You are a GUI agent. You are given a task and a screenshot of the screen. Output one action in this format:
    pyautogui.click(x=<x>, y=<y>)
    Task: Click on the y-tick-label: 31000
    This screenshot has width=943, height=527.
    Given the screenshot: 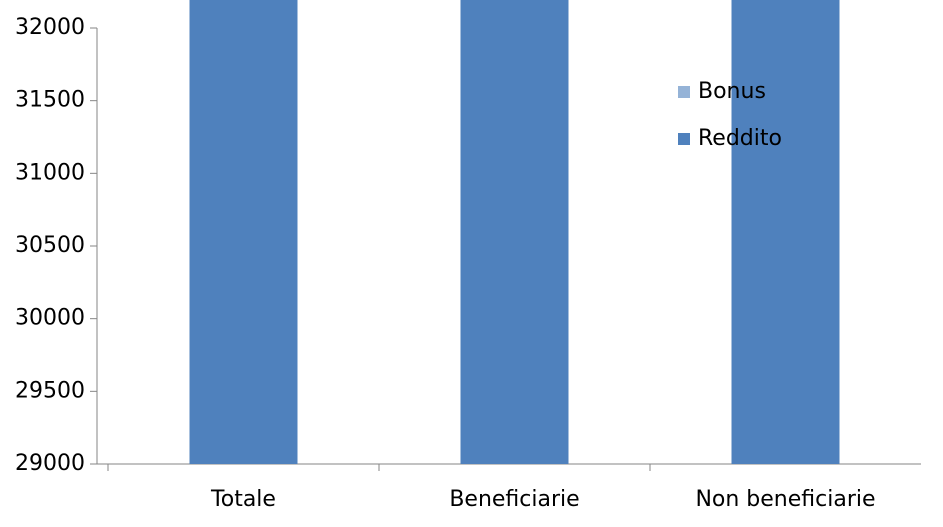 What is the action you would take?
    pyautogui.click(x=50, y=172)
    